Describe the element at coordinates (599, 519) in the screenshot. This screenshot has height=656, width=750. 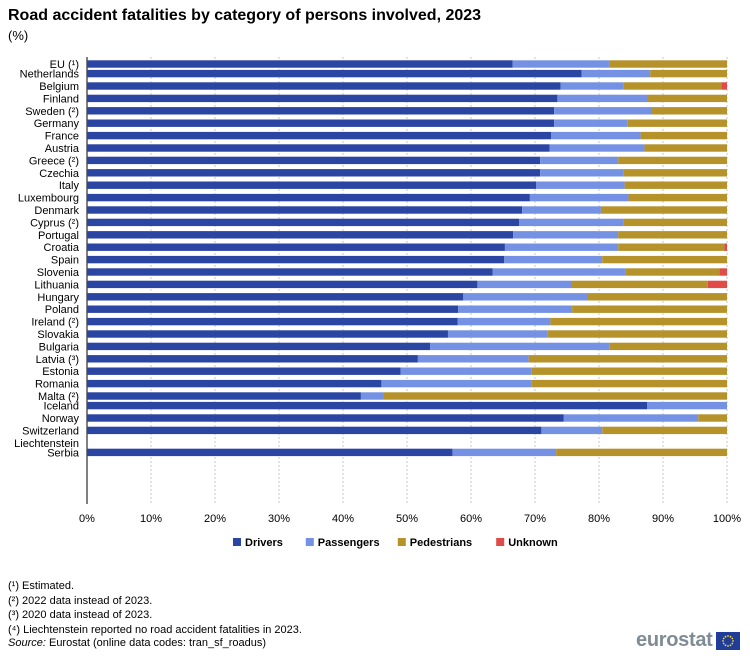
I see `x-tick-label: 80%` at that location.